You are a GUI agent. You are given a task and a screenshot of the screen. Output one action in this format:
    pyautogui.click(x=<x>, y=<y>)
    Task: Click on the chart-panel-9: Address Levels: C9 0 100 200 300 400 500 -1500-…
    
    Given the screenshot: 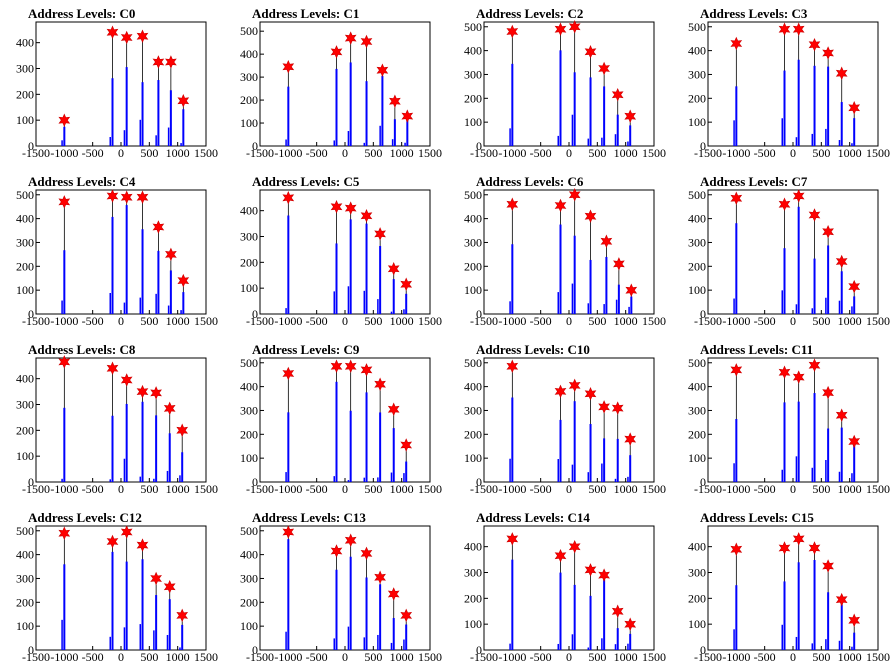 What is the action you would take?
    pyautogui.click(x=336, y=420)
    